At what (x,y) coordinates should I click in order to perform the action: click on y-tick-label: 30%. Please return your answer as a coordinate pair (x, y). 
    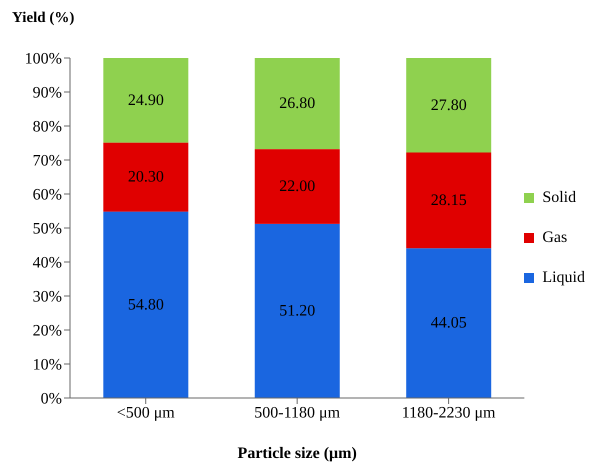
    Looking at the image, I should click on (47, 297).